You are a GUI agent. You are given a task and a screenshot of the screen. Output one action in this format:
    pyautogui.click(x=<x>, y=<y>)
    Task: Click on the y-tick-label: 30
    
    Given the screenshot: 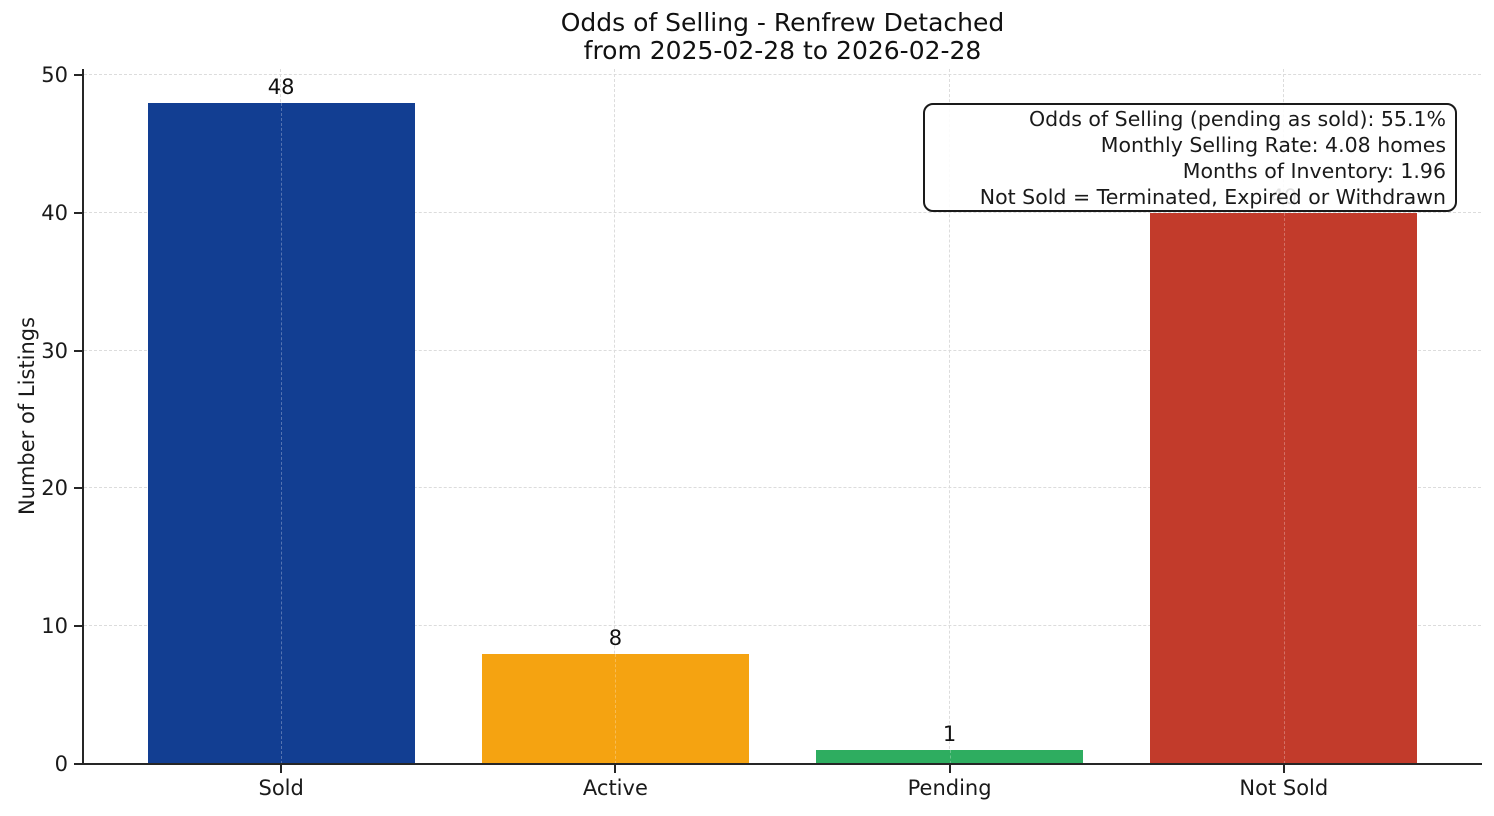 What is the action you would take?
    pyautogui.click(x=54, y=350)
    